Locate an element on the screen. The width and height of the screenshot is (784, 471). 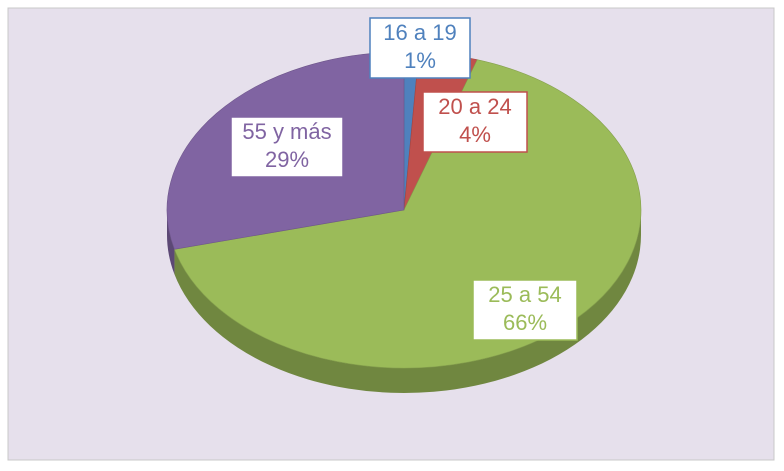
data-label-value: 29% is located at coordinates (287, 159).